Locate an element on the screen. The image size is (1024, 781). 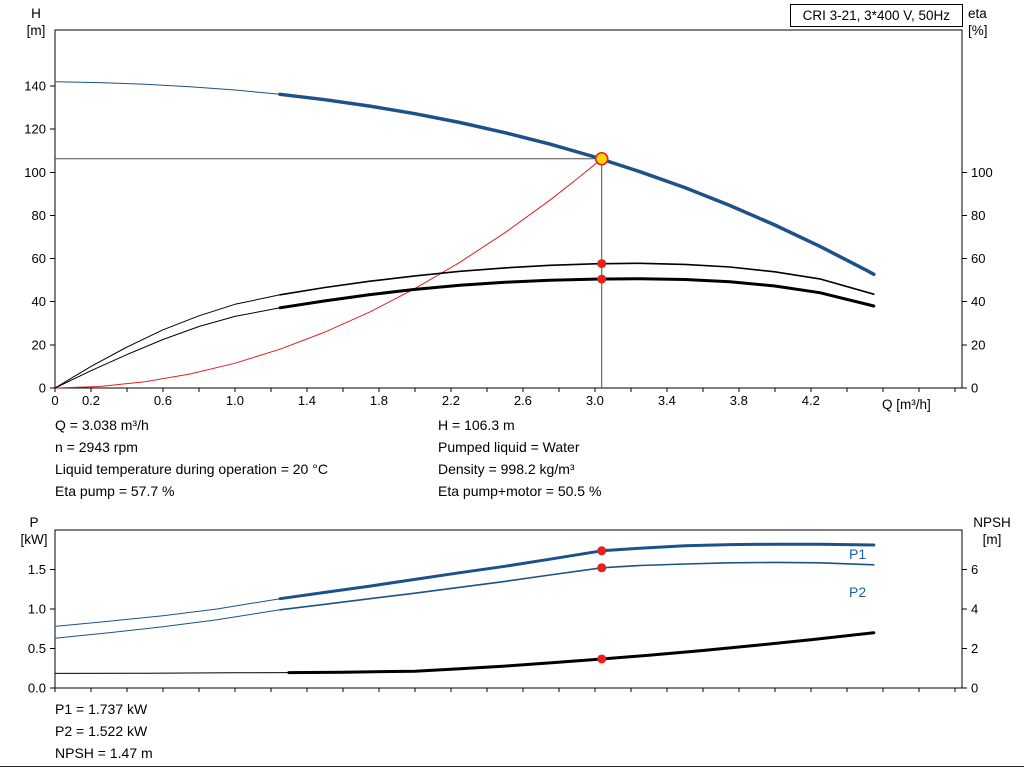
p2-curve-lead is located at coordinates (167, 624).